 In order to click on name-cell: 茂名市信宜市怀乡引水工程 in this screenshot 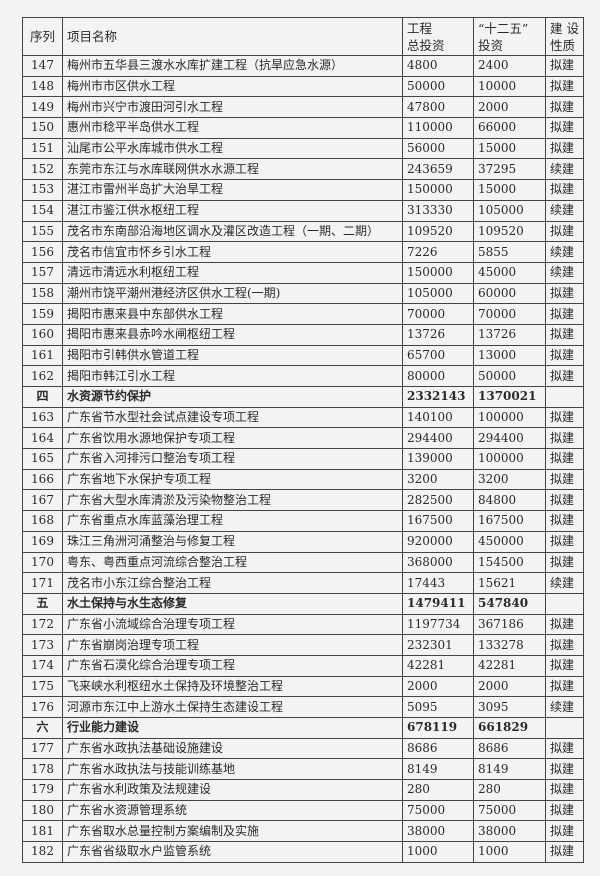, I will do `click(232, 252)`.